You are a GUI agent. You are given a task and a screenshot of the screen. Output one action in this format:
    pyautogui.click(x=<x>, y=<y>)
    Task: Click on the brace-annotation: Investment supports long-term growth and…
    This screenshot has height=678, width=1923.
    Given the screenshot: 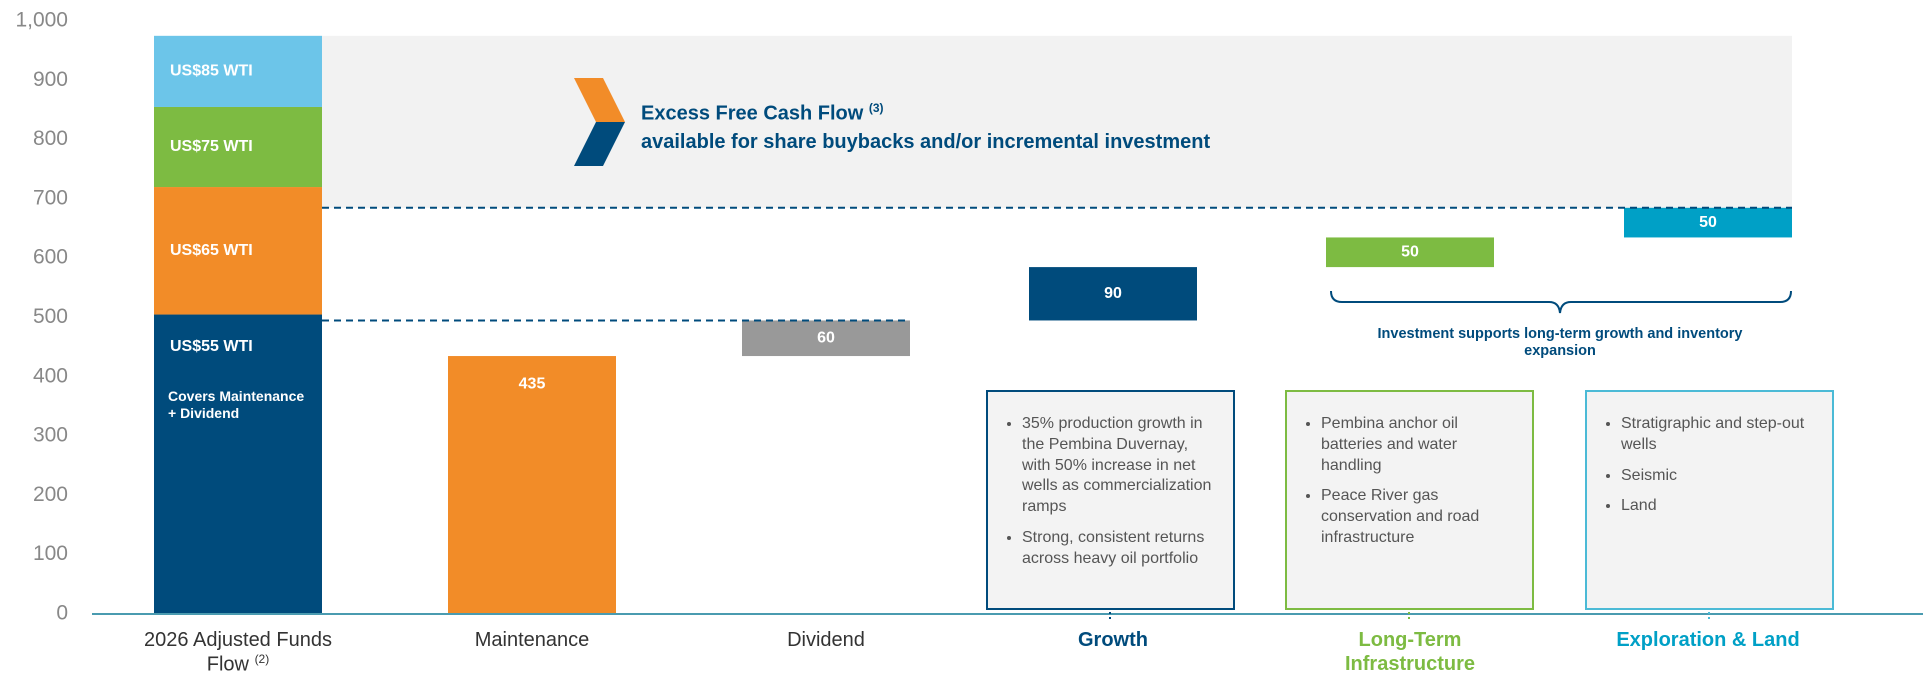 What is the action you would take?
    pyautogui.click(x=1560, y=343)
    